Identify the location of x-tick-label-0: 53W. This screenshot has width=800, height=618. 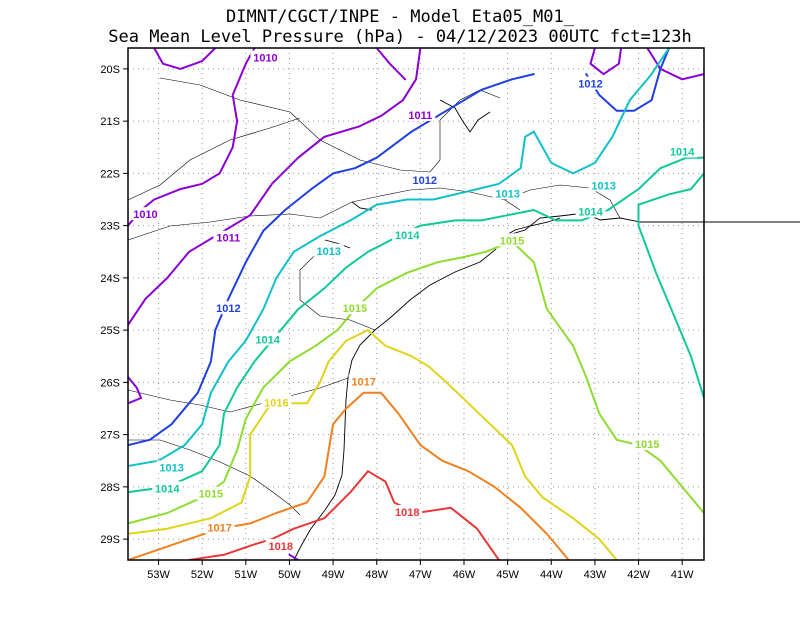
(158, 575).